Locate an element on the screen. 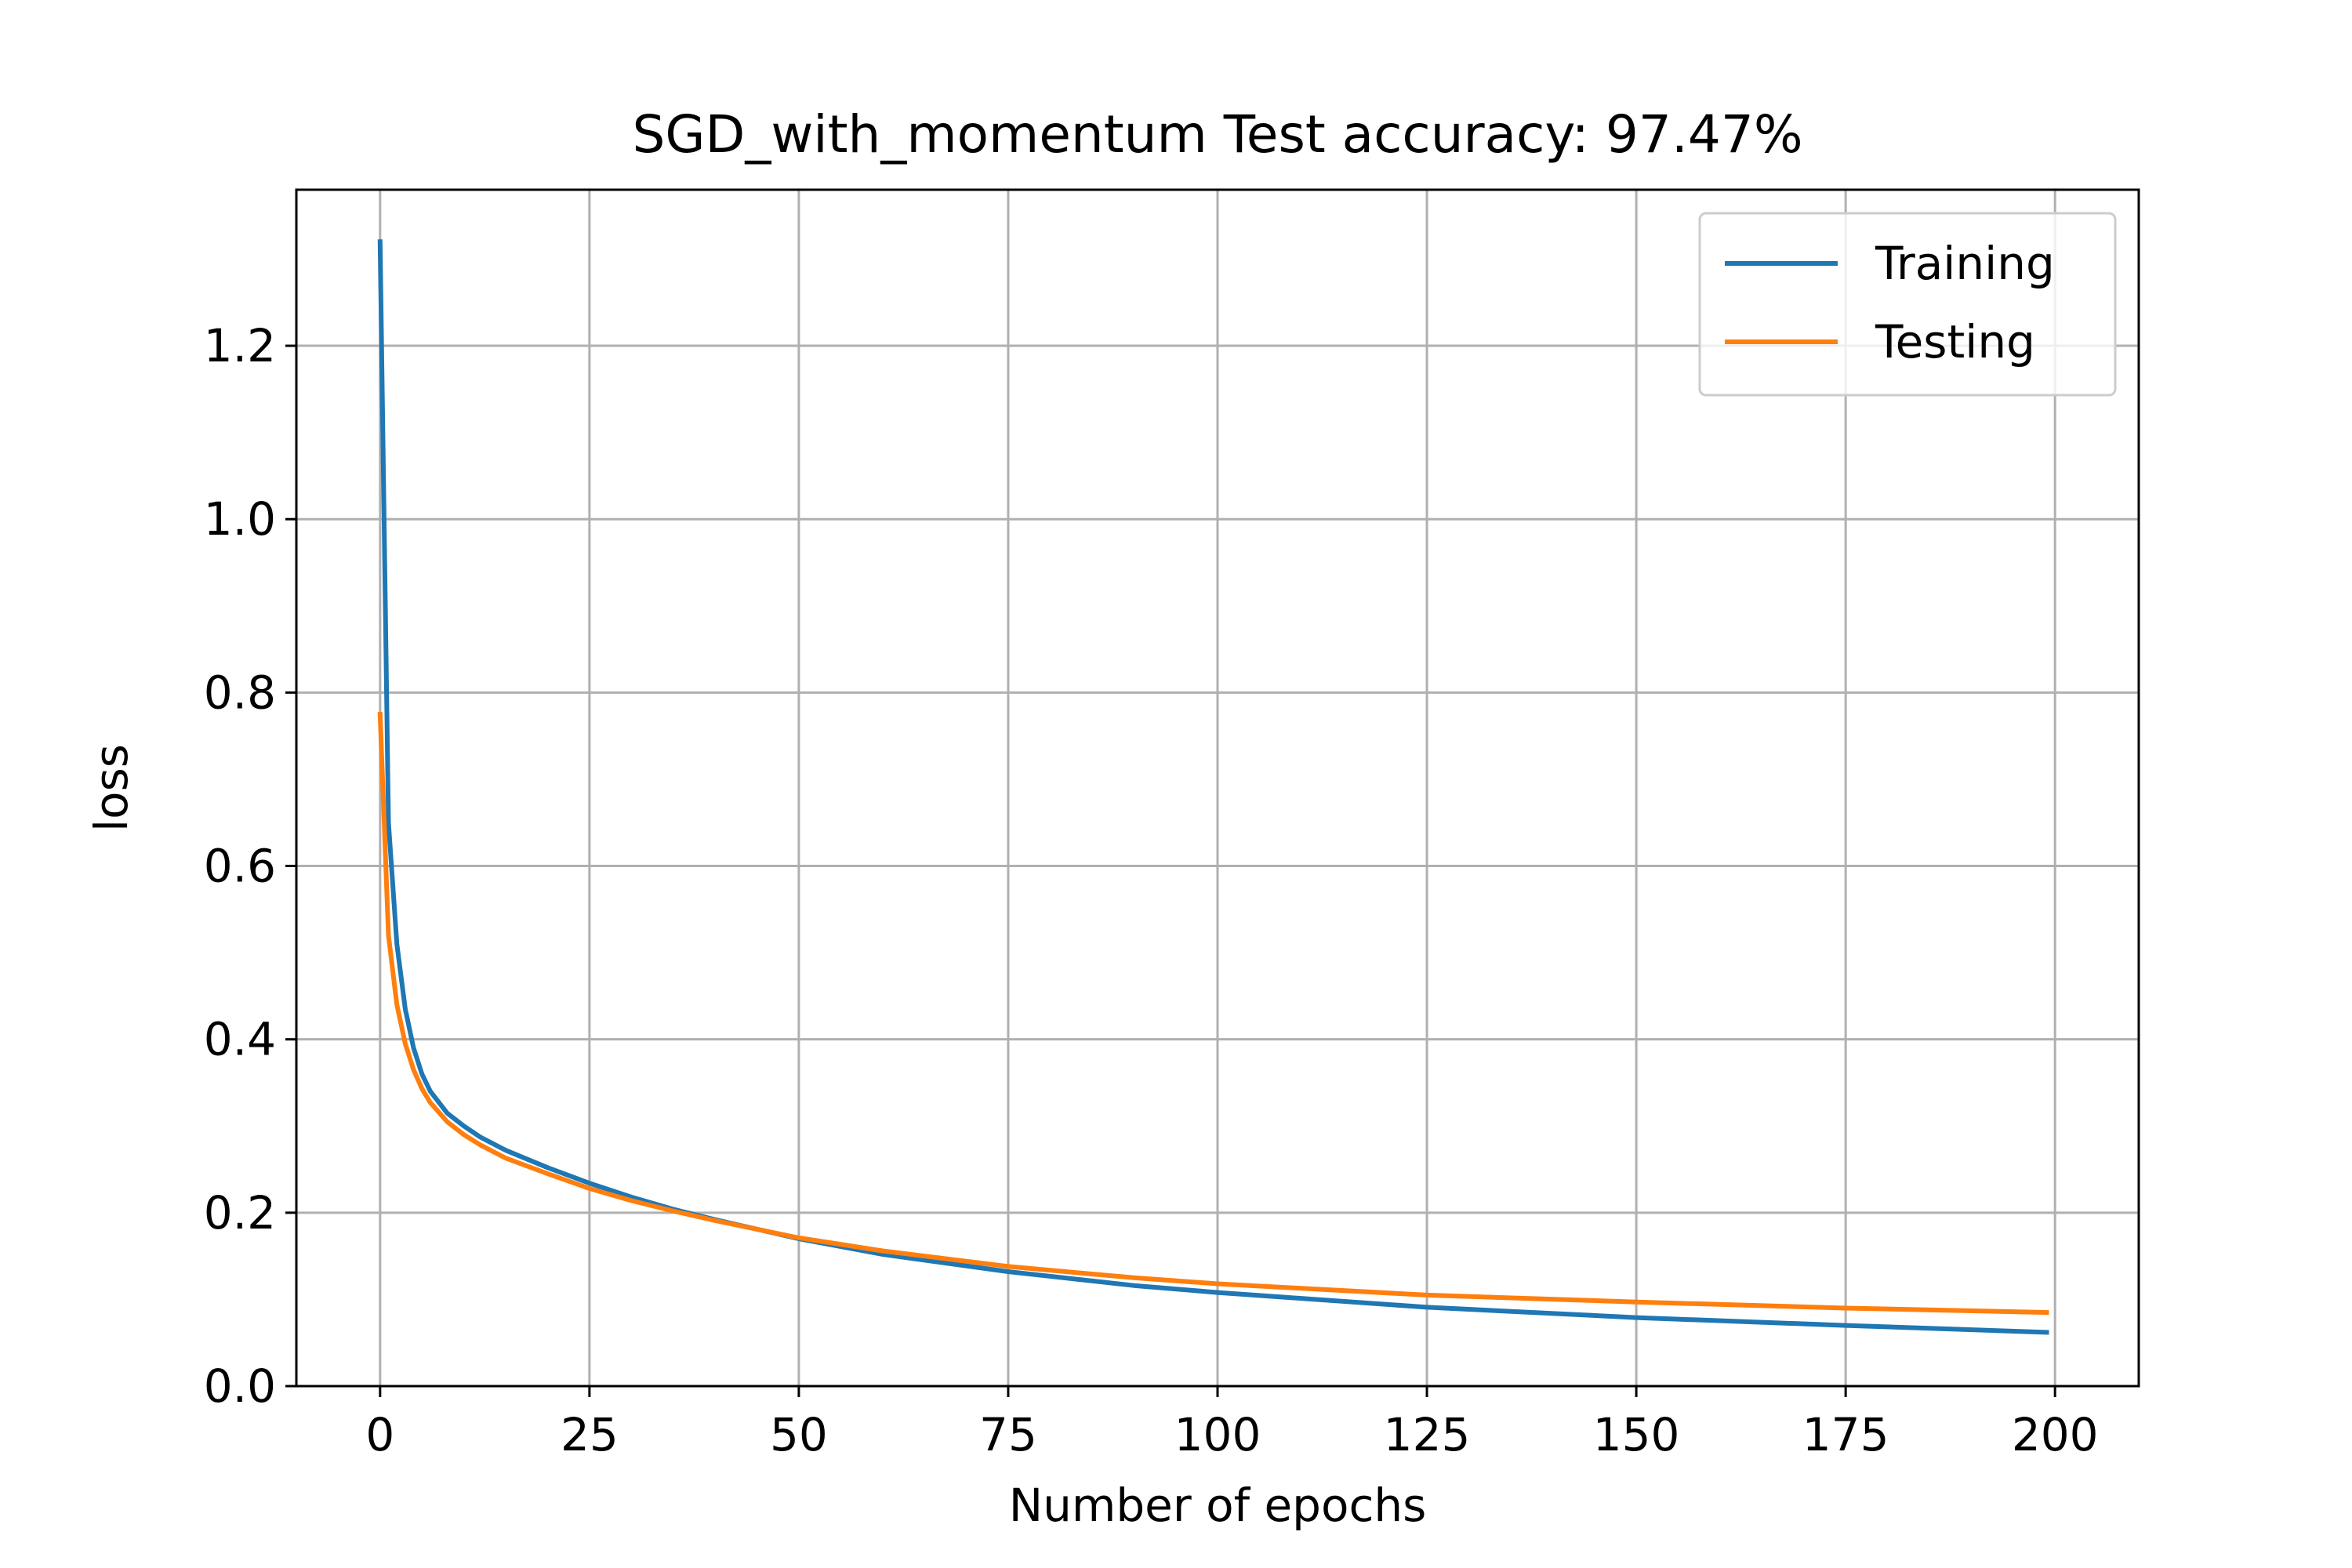 The image size is (2352, 1568). y-tick-label: 0.2 is located at coordinates (240, 1213).